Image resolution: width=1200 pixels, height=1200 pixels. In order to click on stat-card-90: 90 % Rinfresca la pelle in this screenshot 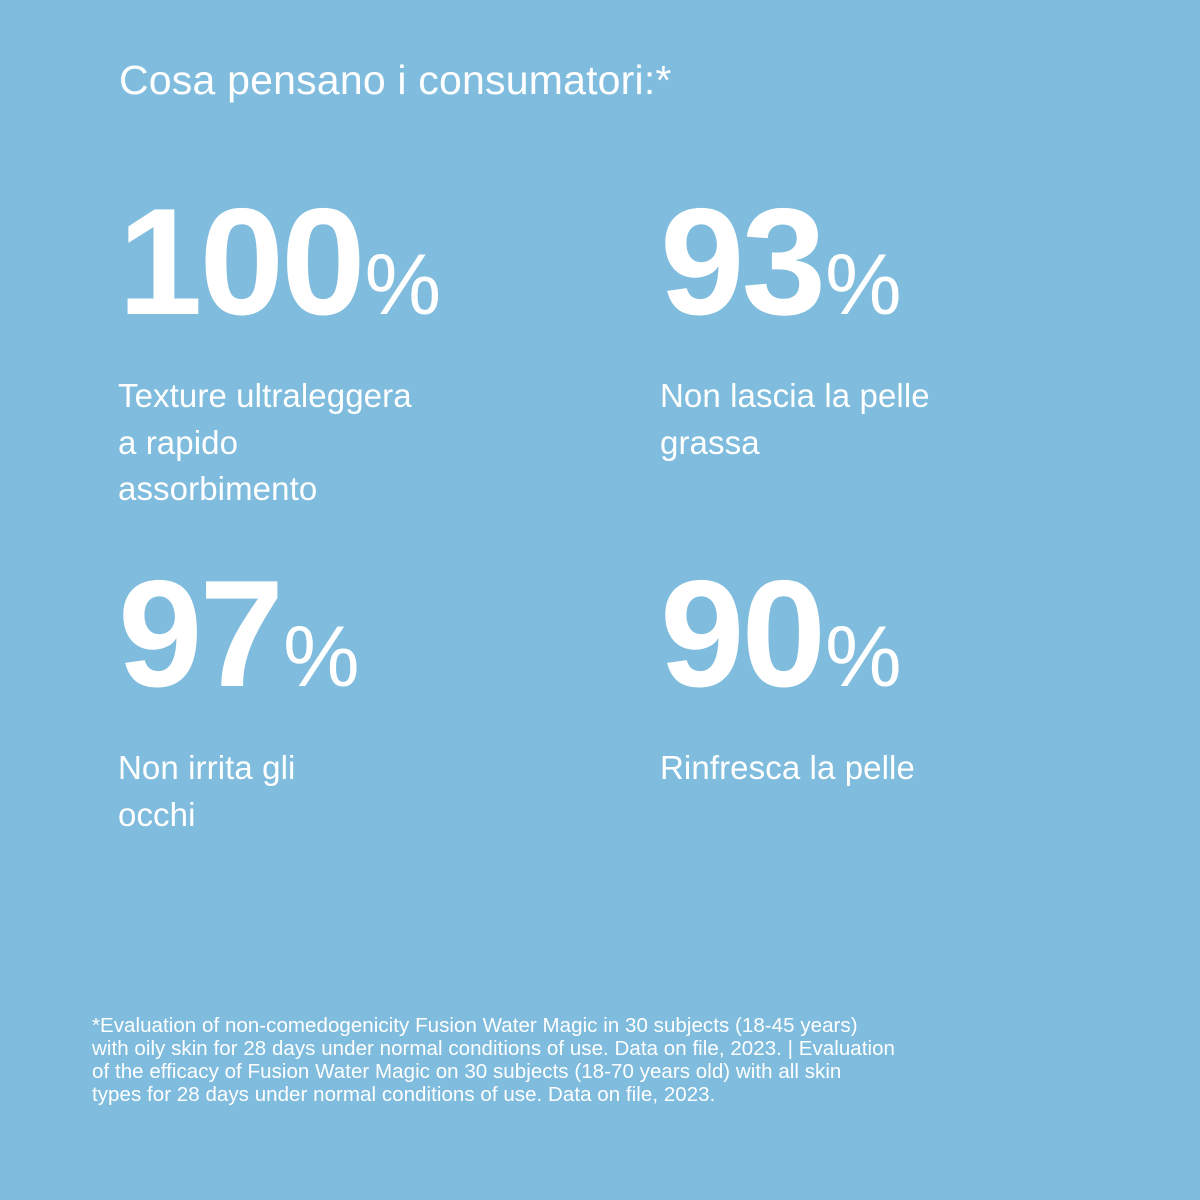, I will do `click(930, 693)`.